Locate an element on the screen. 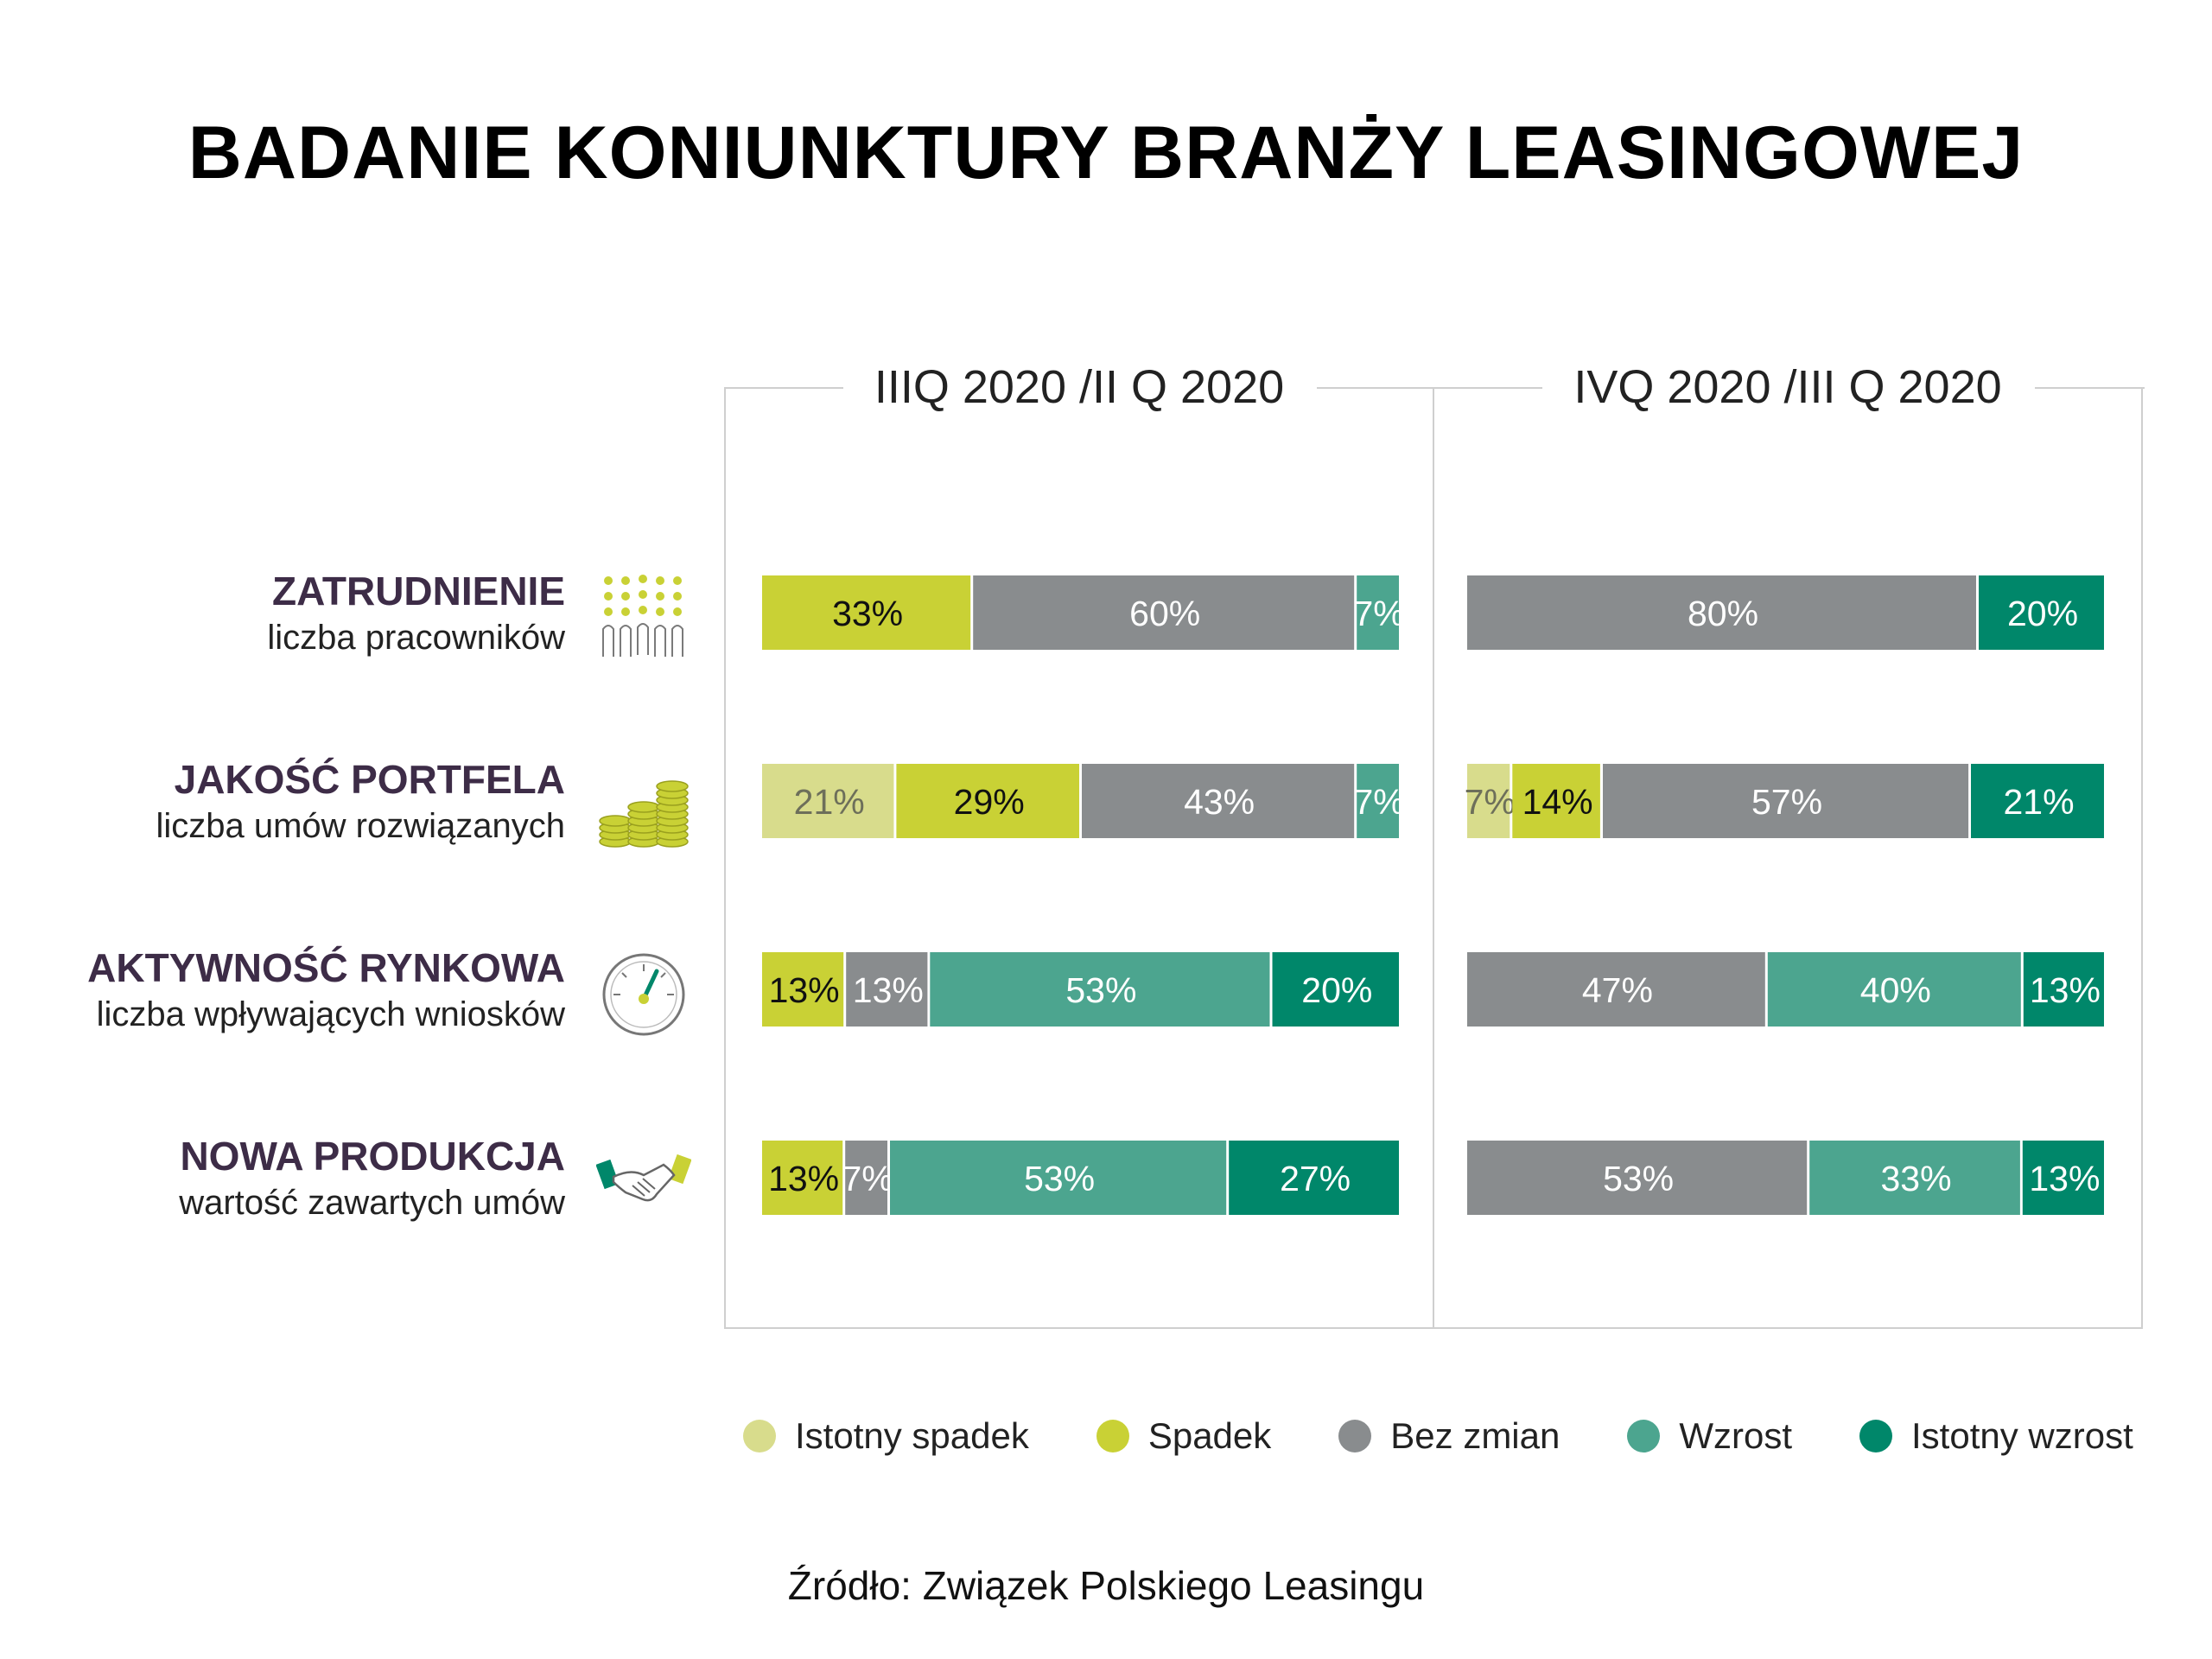 The height and width of the screenshot is (1659, 2212). panel-header: IVQ 2020 /III Q 2020 is located at coordinates (1787, 387).